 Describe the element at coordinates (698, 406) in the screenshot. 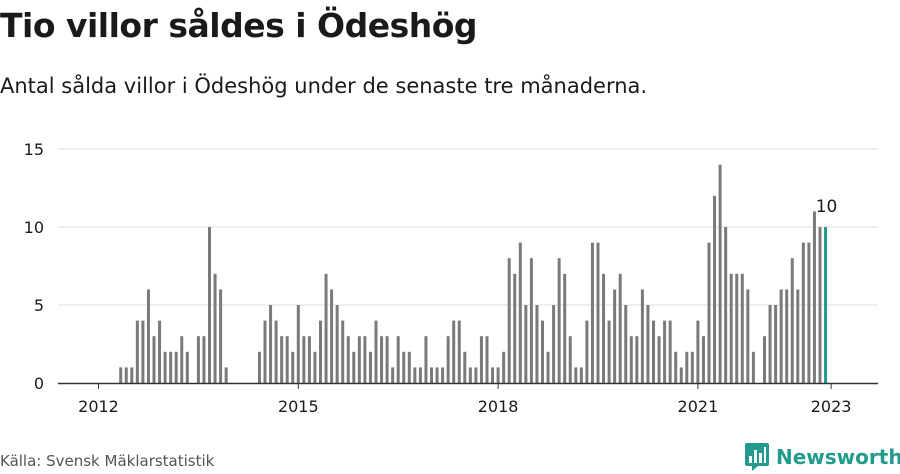

I see `x-tick-label: 2021` at that location.